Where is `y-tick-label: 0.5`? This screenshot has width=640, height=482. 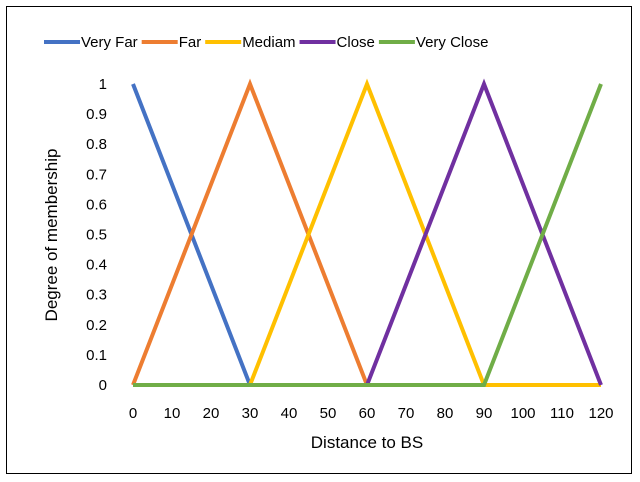
y-tick-label: 0.5 is located at coordinates (96, 235).